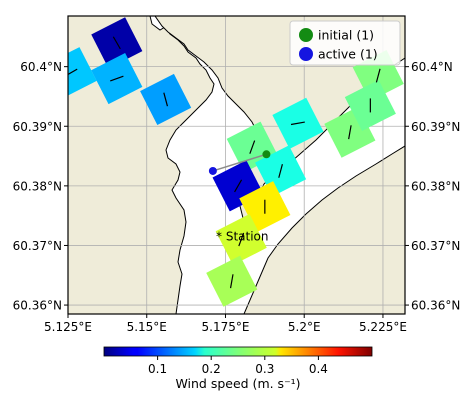  What do you see at coordinates (211, 369) in the screenshot?
I see `colorbar-tick-label-1: 0.2` at bounding box center [211, 369].